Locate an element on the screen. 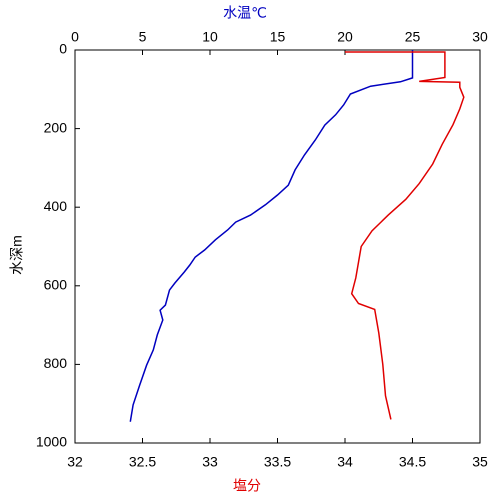 This screenshot has height=500, width=500. x-tick-label: 30 is located at coordinates (480, 37).